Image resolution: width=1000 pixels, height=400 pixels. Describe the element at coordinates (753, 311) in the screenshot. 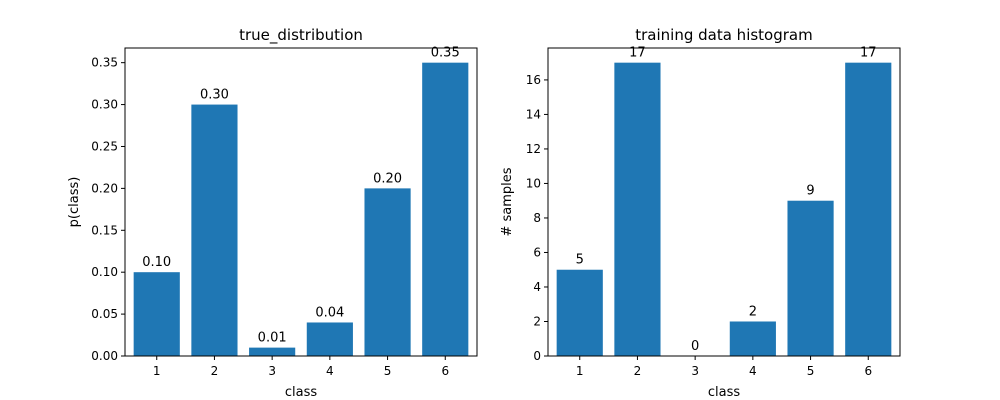

I see `bar-value-label: 2` at that location.